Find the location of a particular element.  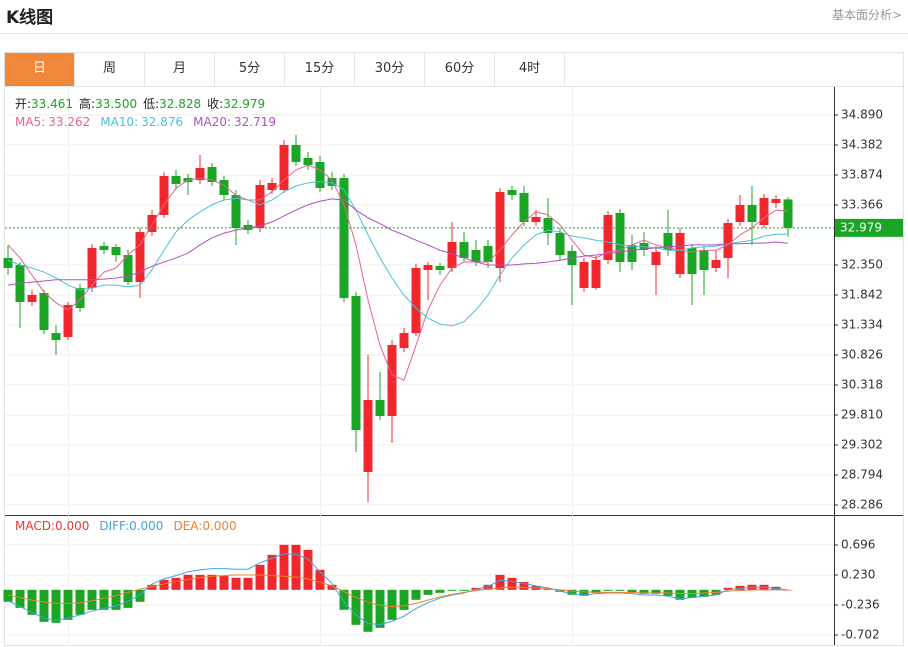

last-price-label: 32.979 is located at coordinates (861, 227).